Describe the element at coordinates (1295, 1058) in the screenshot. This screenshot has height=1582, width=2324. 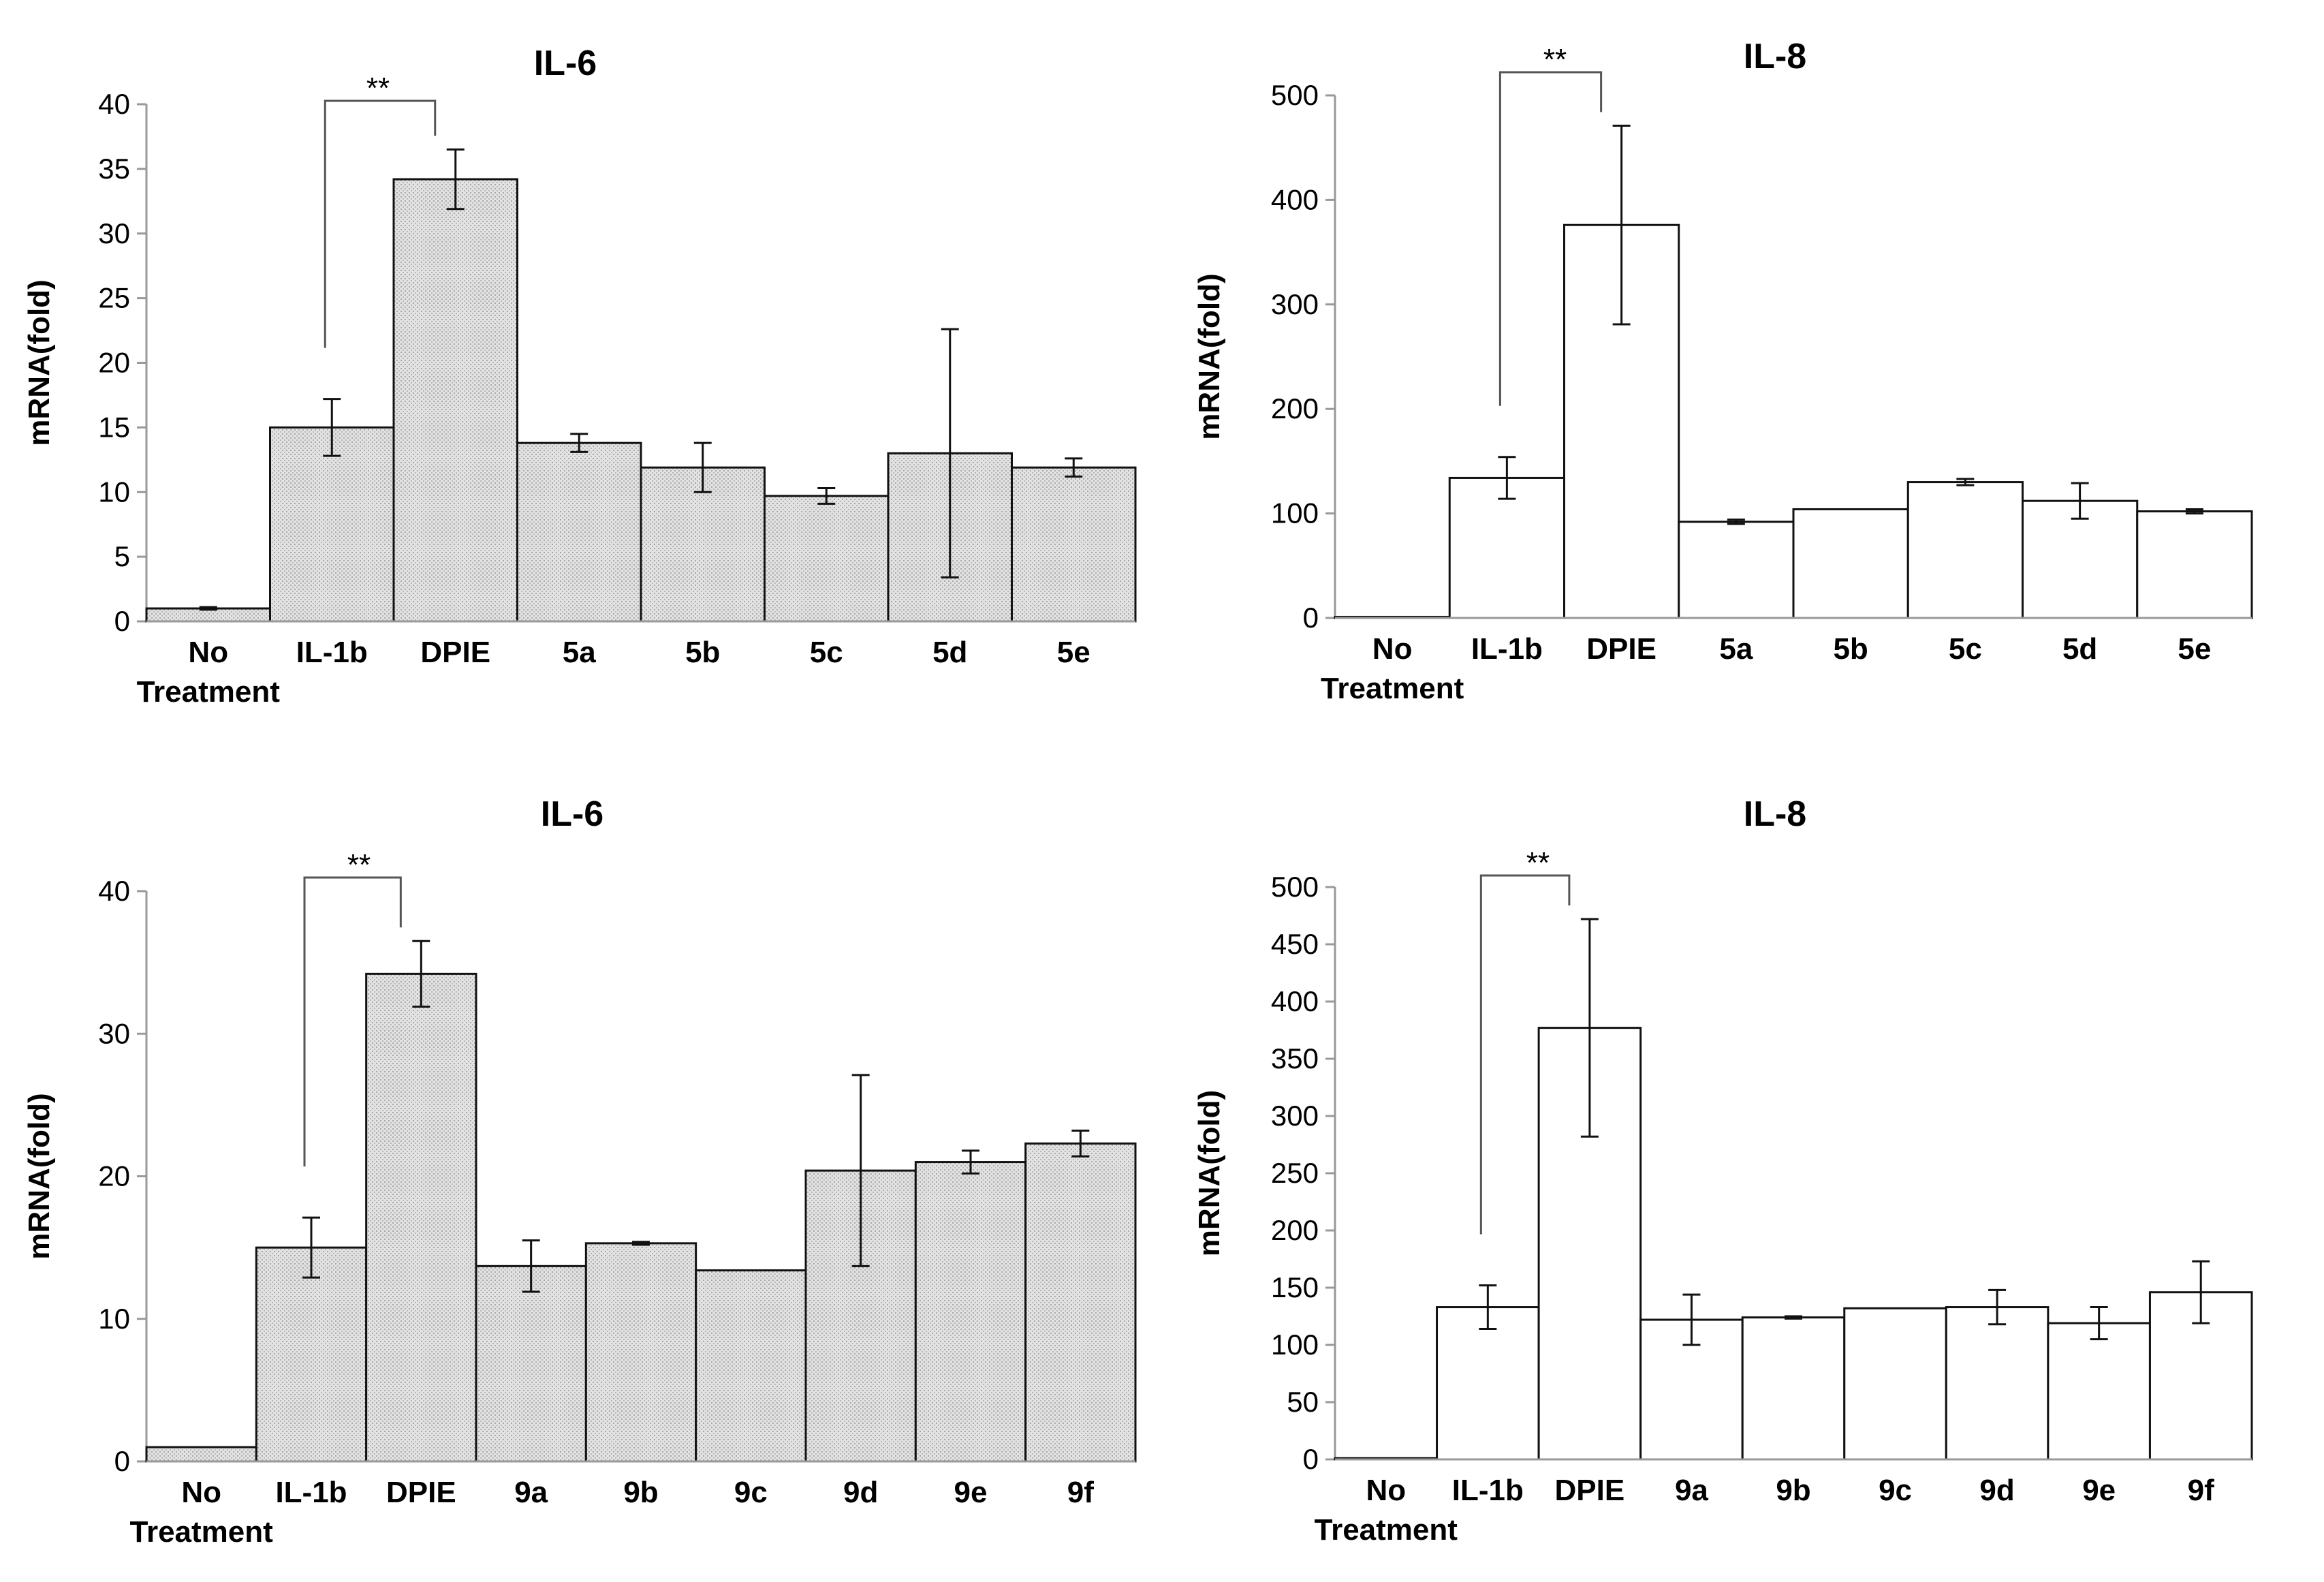
I see `y-tick-label: 350` at that location.